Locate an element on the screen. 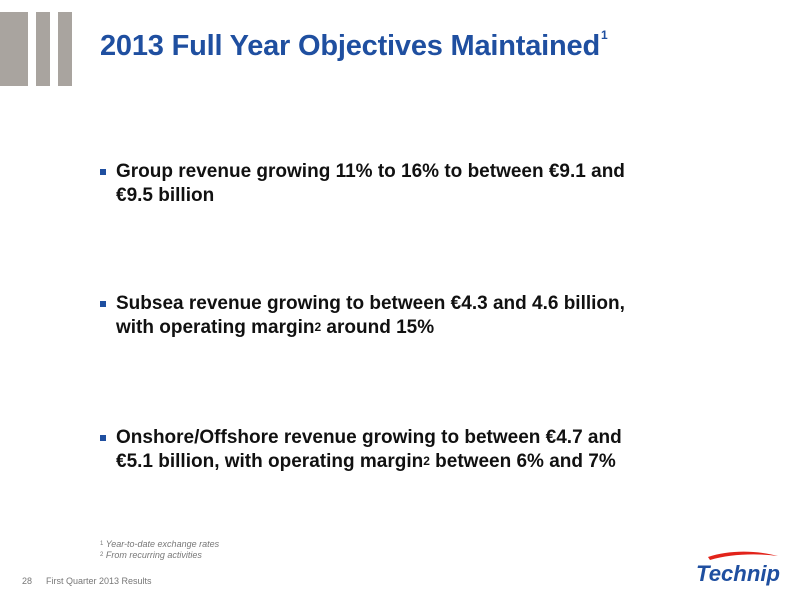 The image size is (800, 600). page-number: 28 is located at coordinates (27, 581).